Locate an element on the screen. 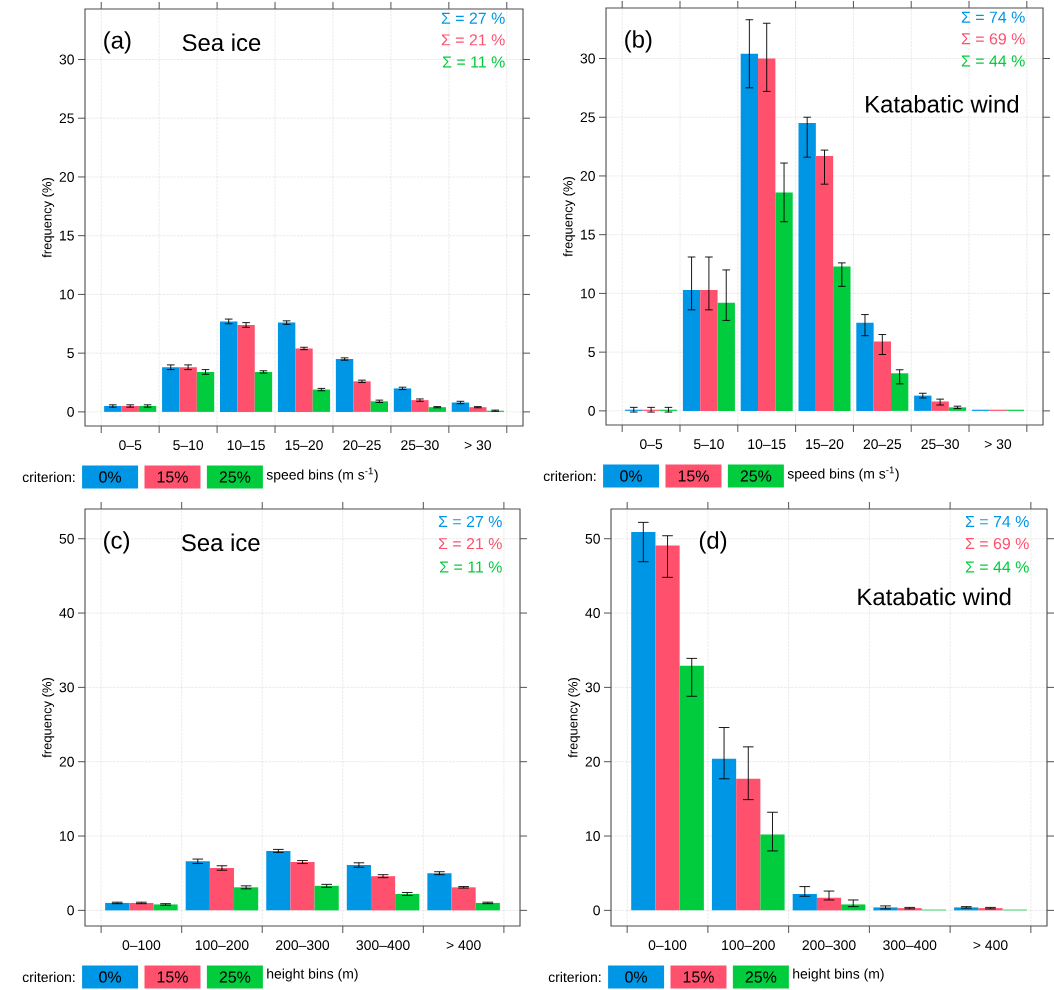 This screenshot has width=1054, height=990. x-tick-label: > 30 is located at coordinates (998, 444).